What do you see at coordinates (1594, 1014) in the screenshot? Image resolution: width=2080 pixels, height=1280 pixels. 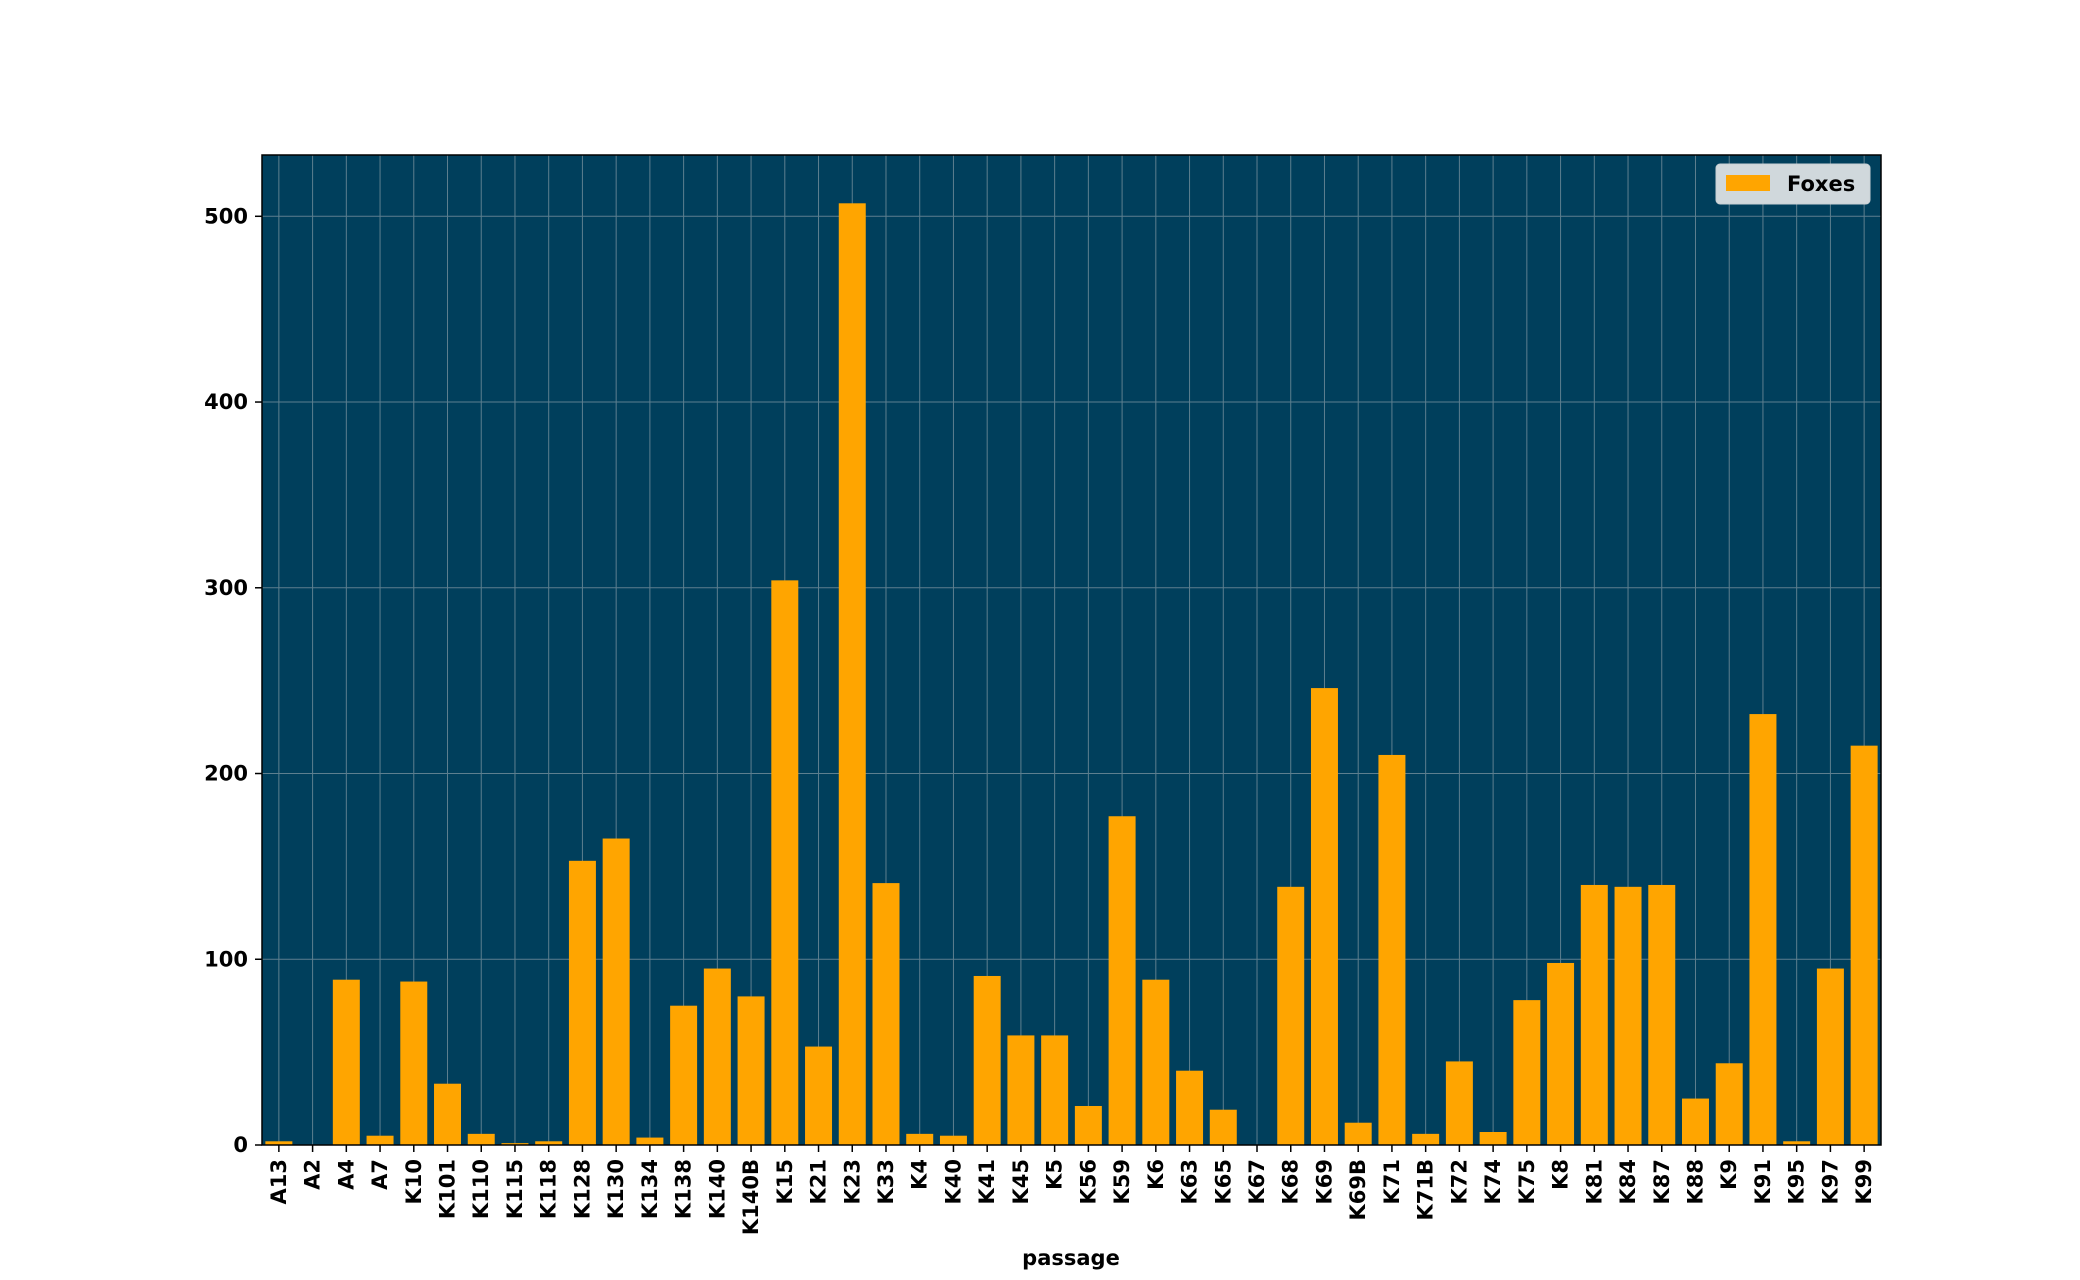 I see `bar-K81` at bounding box center [1594, 1014].